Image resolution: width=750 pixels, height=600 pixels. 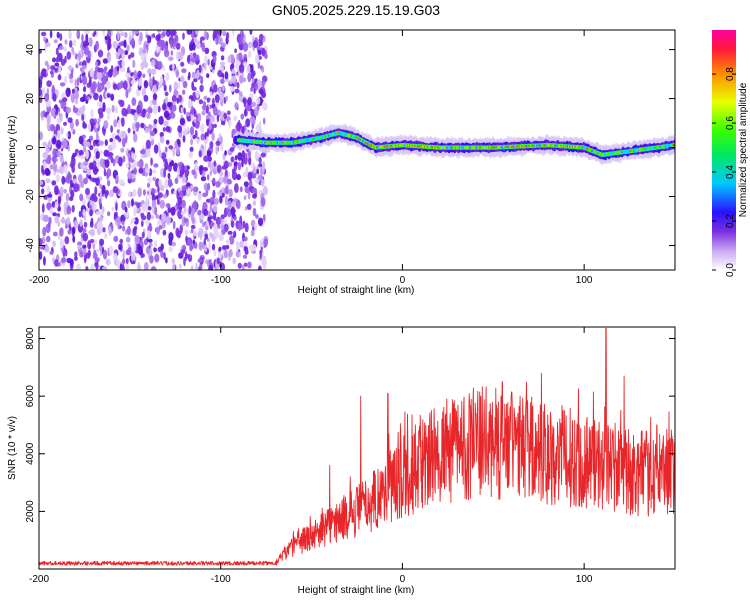 What do you see at coordinates (221, 579) in the screenshot?
I see `snr-xtick-label: -100` at bounding box center [221, 579].